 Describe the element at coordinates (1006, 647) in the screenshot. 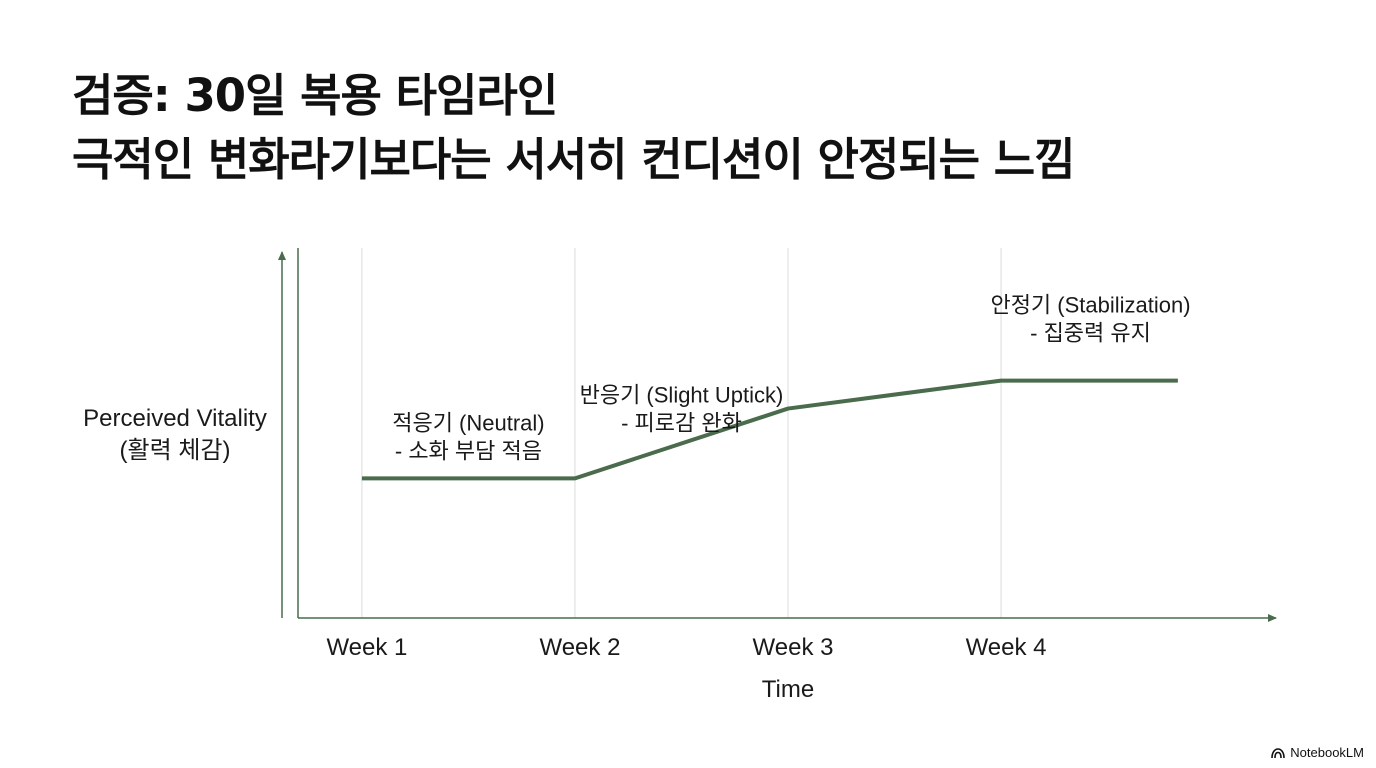

I see `x-tick-label-week-4: Week 4` at that location.